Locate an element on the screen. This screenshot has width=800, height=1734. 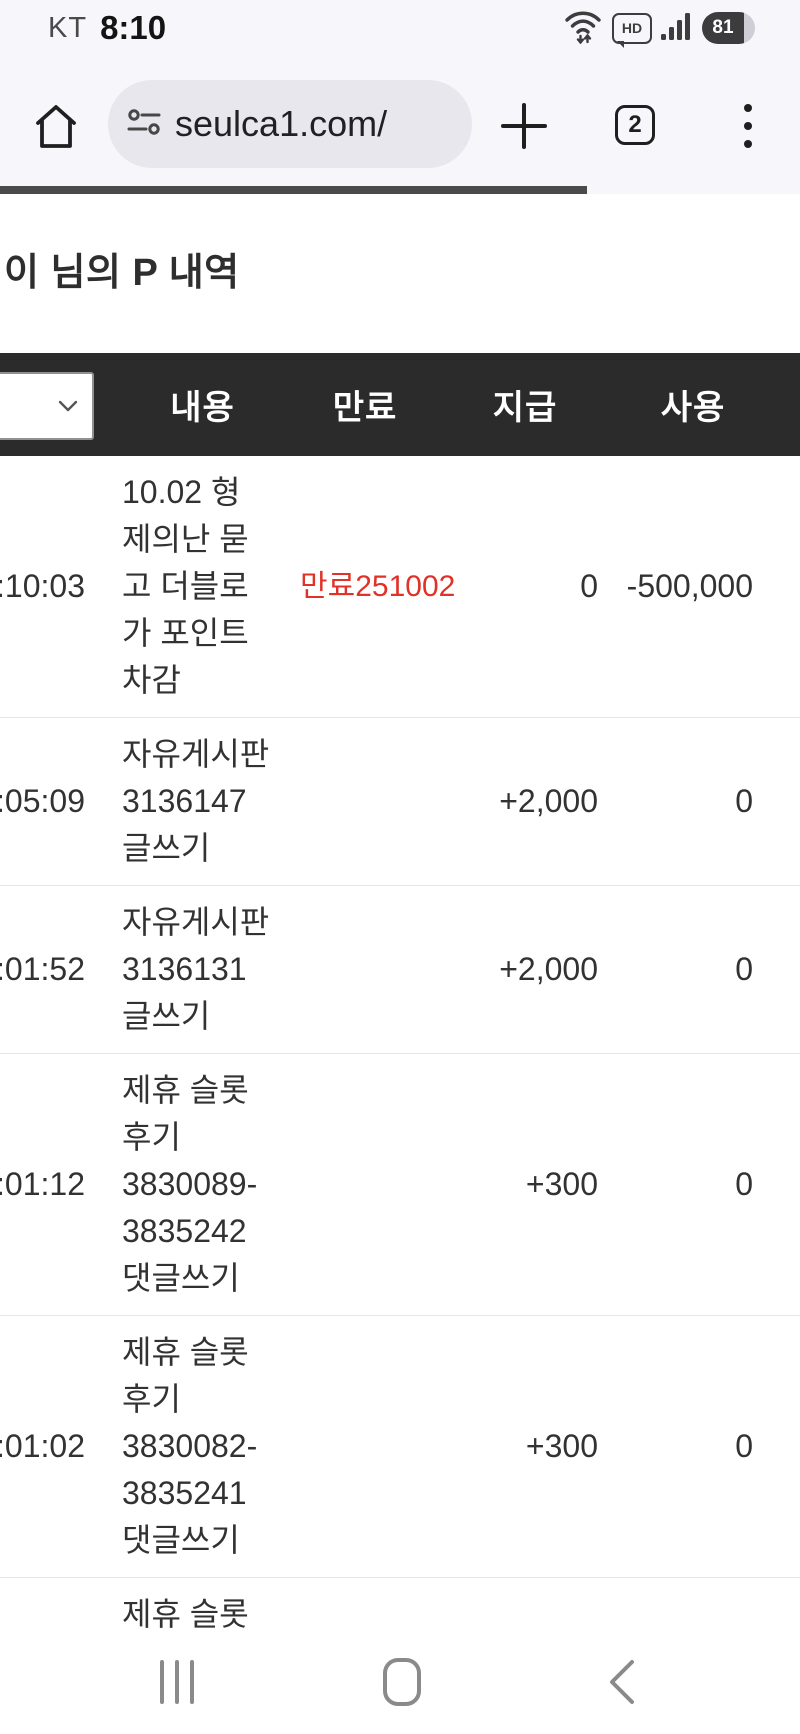
header-expire: 만료 is located at coordinates (365, 404).